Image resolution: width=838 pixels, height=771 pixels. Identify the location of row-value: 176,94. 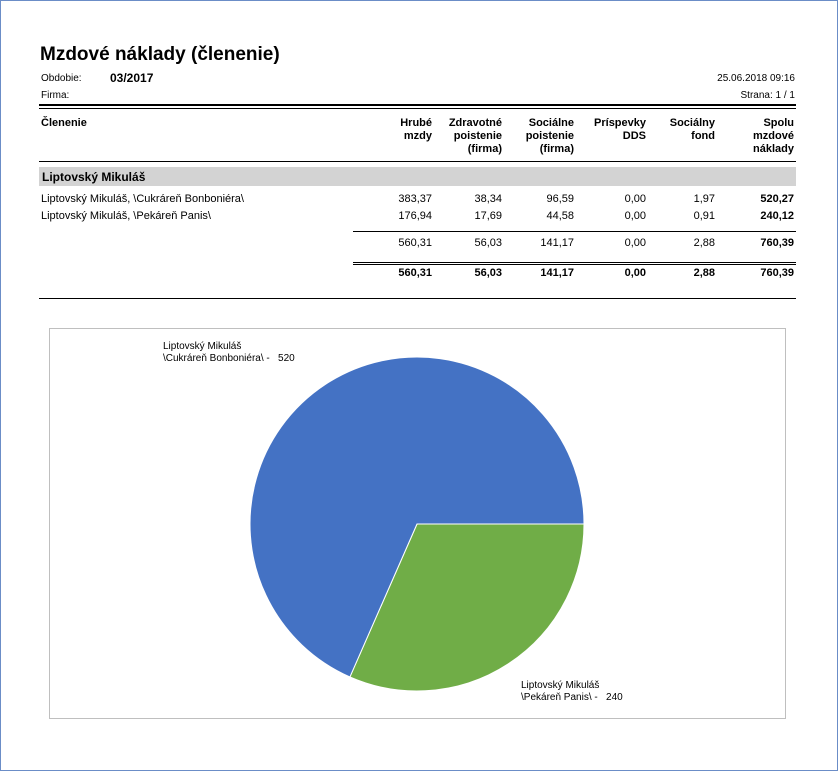
(415, 216).